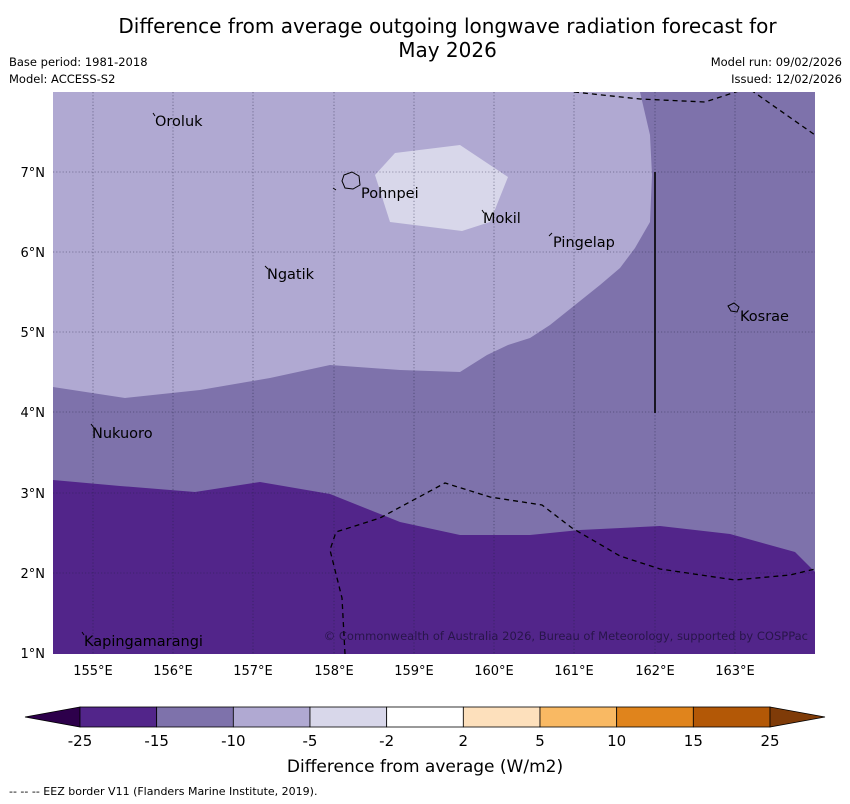  Describe the element at coordinates (310, 741) in the screenshot. I see `colorbar-tick-label: -5` at that location.